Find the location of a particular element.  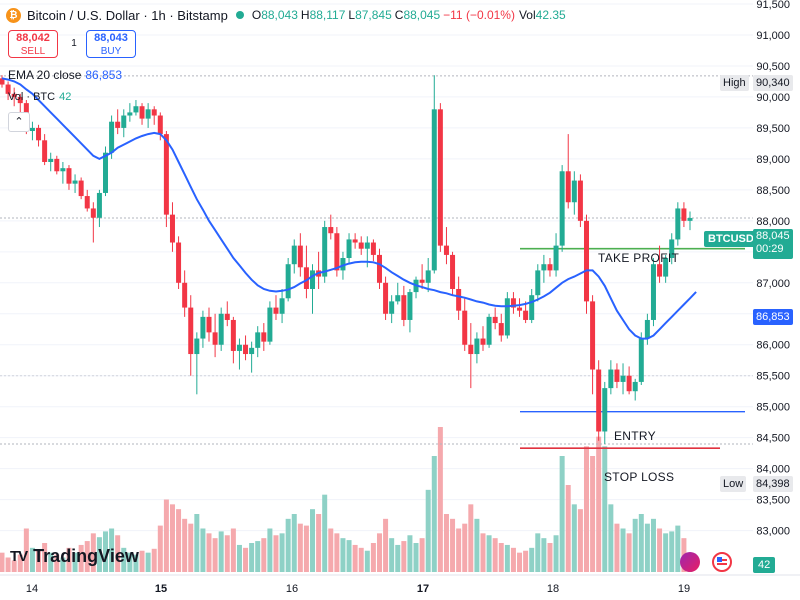

time-tick-label: 19 is located at coordinates (684, 589).